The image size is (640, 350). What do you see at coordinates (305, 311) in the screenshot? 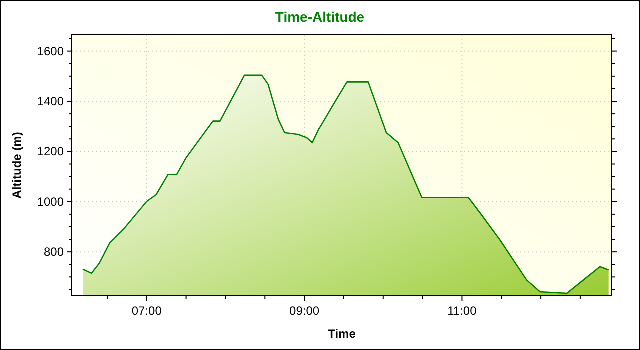
I see `x-tick-label: 09:00` at bounding box center [305, 311].